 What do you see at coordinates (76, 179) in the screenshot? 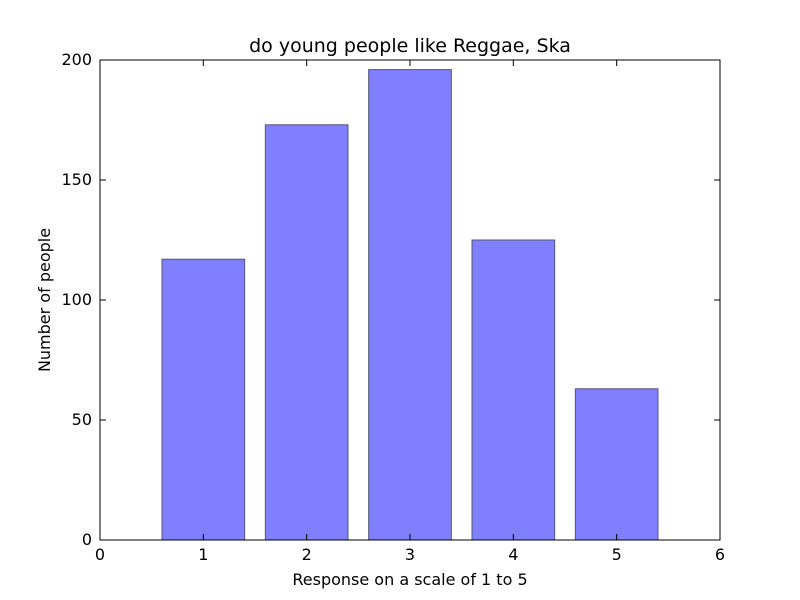
I see `y-tick-label: 150` at bounding box center [76, 179].